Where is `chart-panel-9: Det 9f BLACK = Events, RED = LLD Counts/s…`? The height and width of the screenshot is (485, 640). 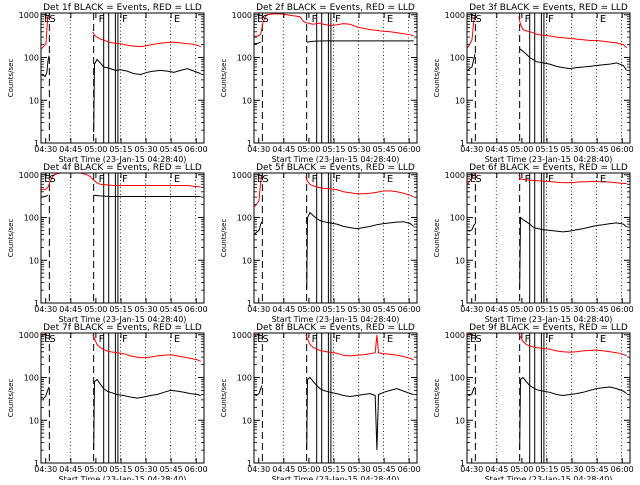
chart-panel-9: Det 9f BLACK = Events, RED = LLD Counts/s… is located at coordinates (533, 403).